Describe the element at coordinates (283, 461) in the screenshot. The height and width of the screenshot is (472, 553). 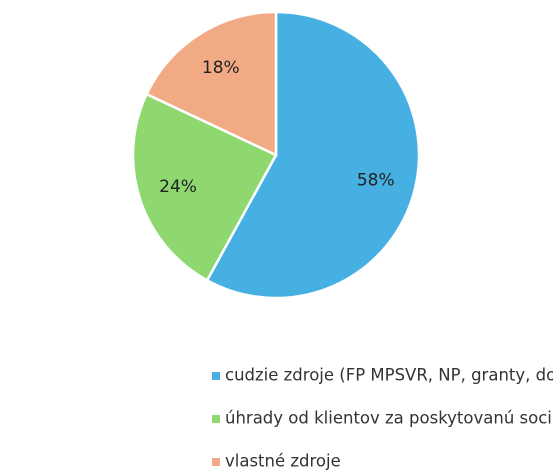
I see `legend-label: vlastné zdroje` at that location.